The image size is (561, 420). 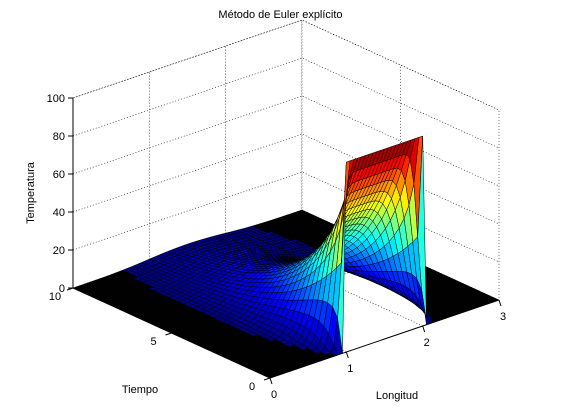 What do you see at coordinates (59, 137) in the screenshot?
I see `z-tick-label: 80` at bounding box center [59, 137].